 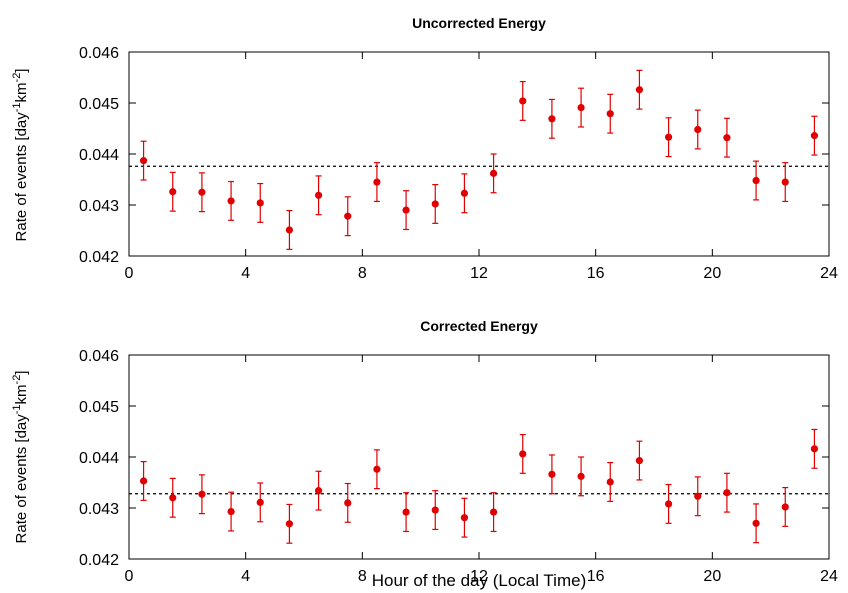 I want to click on panel-title-corrected: Corrected Energy, so click(x=479, y=326).